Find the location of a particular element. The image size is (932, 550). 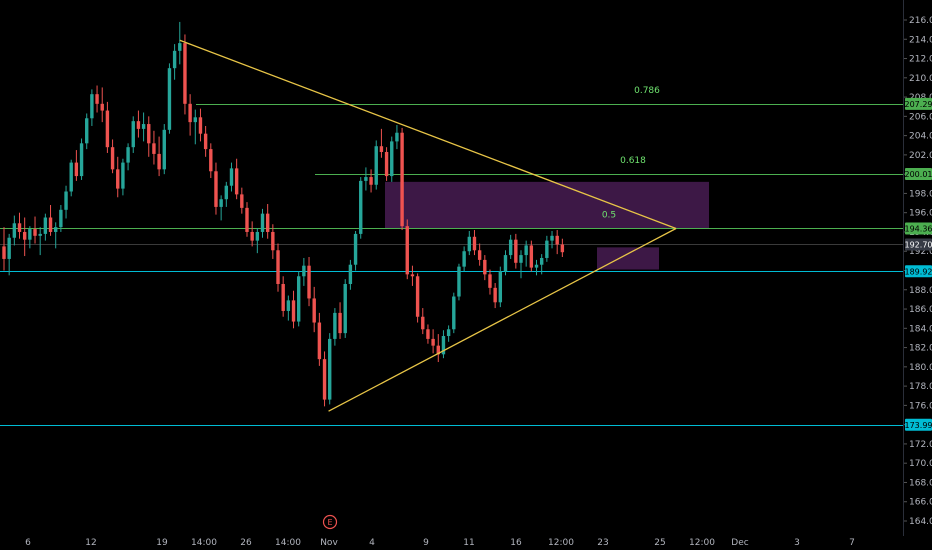

time-tick-label: 12:00 is located at coordinates (561, 543).